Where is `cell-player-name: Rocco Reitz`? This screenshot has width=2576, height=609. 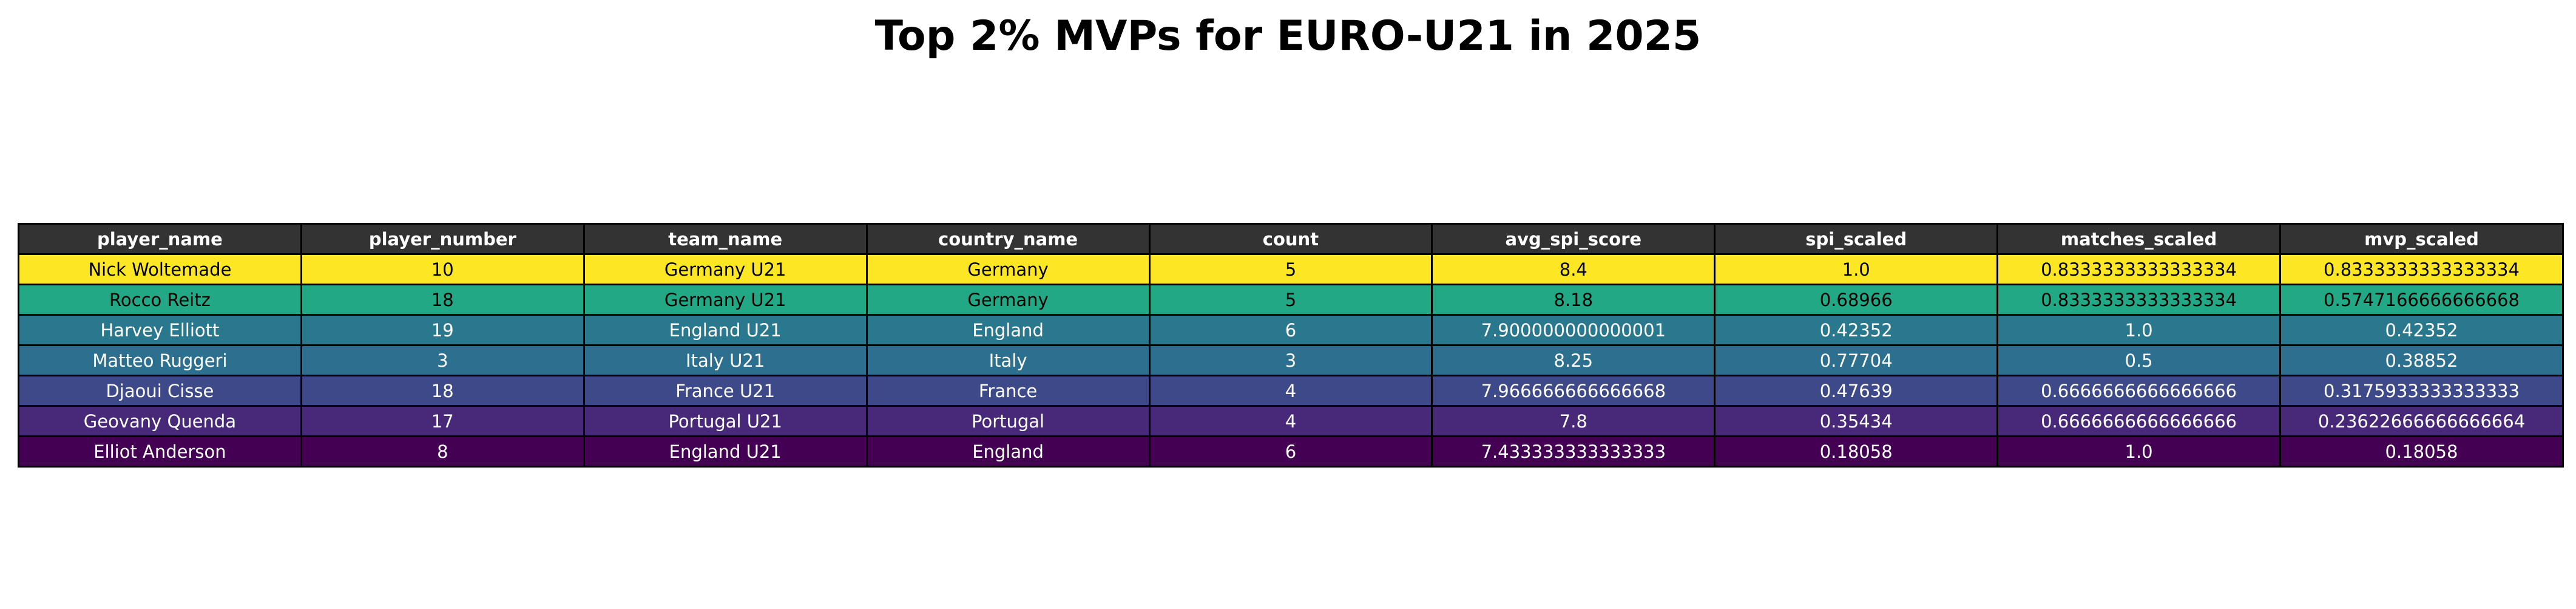 cell-player-name: Rocco Reitz is located at coordinates (160, 300).